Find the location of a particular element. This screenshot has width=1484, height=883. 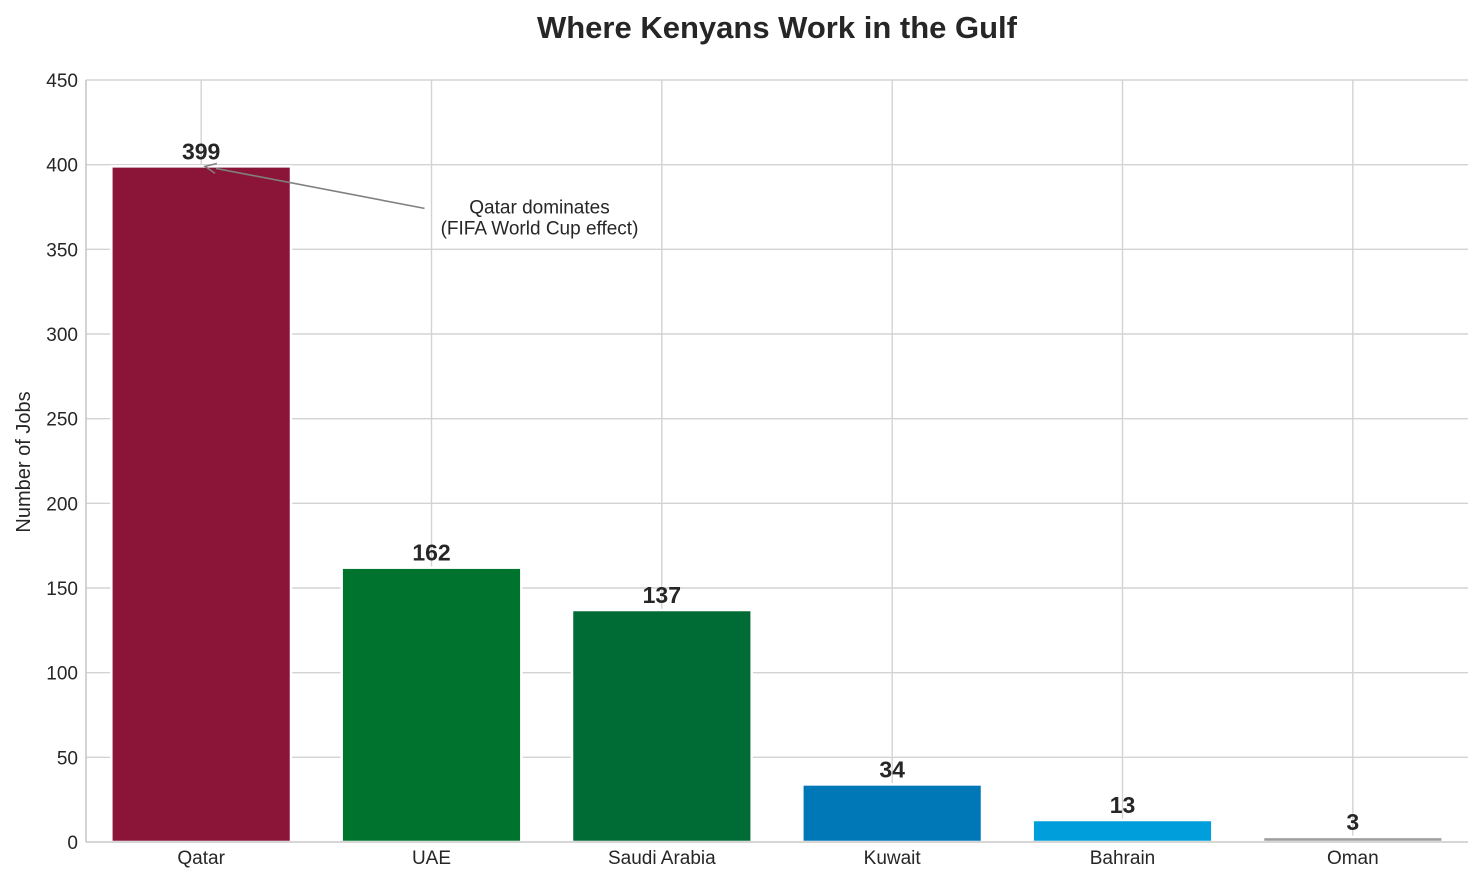

data-label: 399 is located at coordinates (201, 151).